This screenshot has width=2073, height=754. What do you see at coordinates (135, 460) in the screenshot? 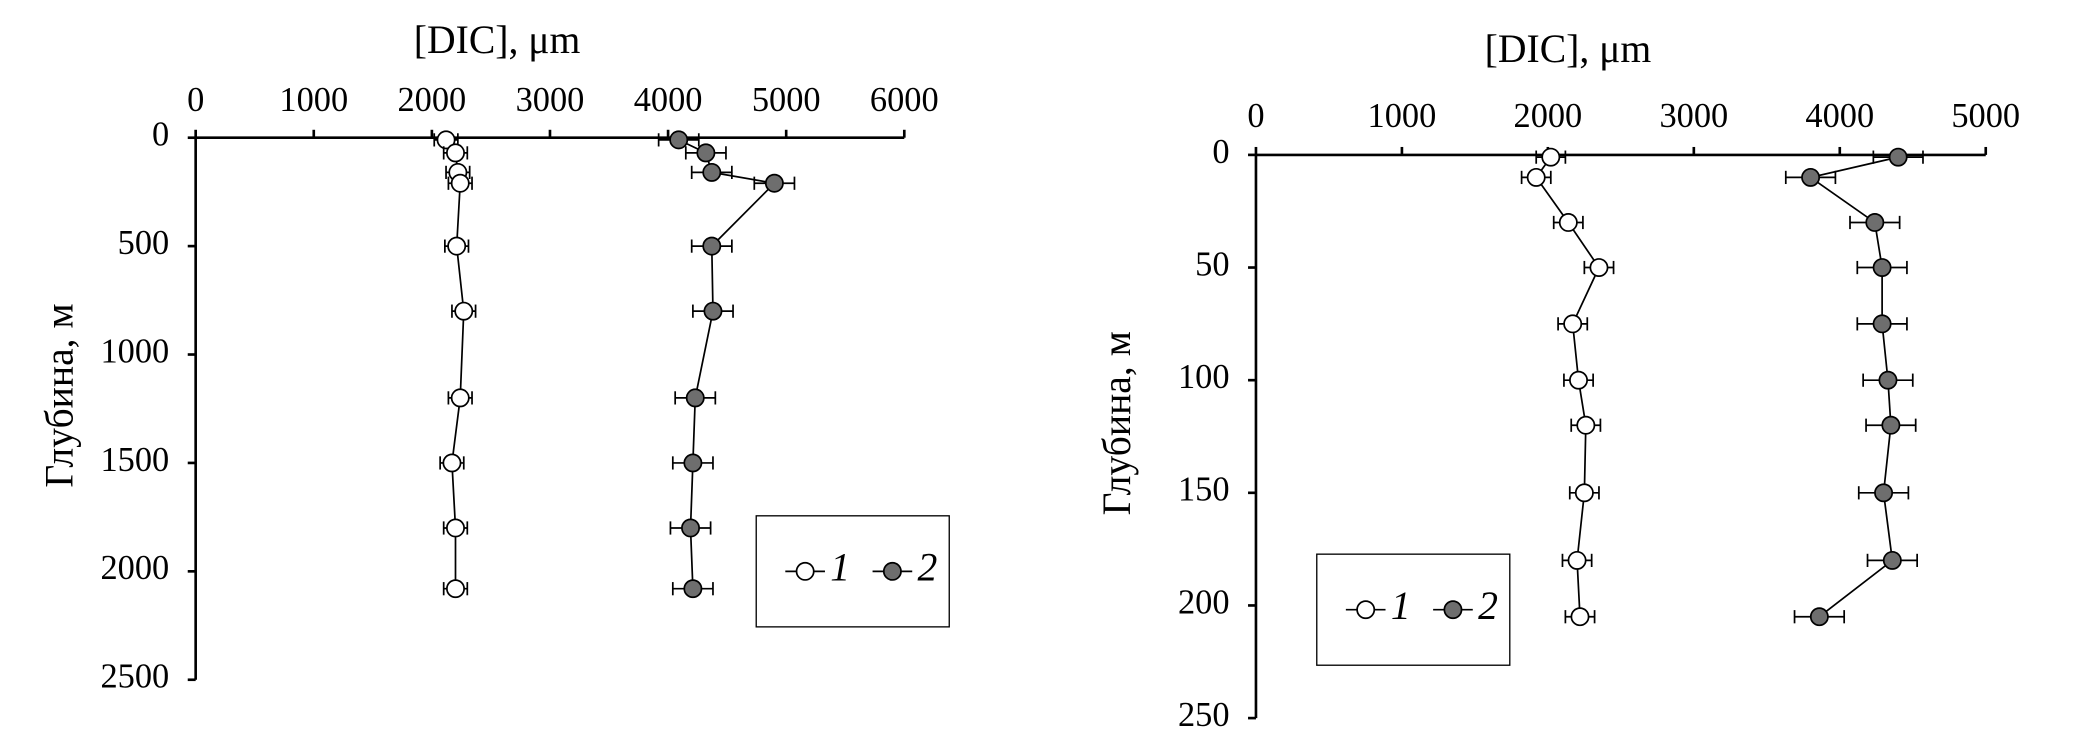
I see `y-tick-label: 1500` at bounding box center [135, 460].